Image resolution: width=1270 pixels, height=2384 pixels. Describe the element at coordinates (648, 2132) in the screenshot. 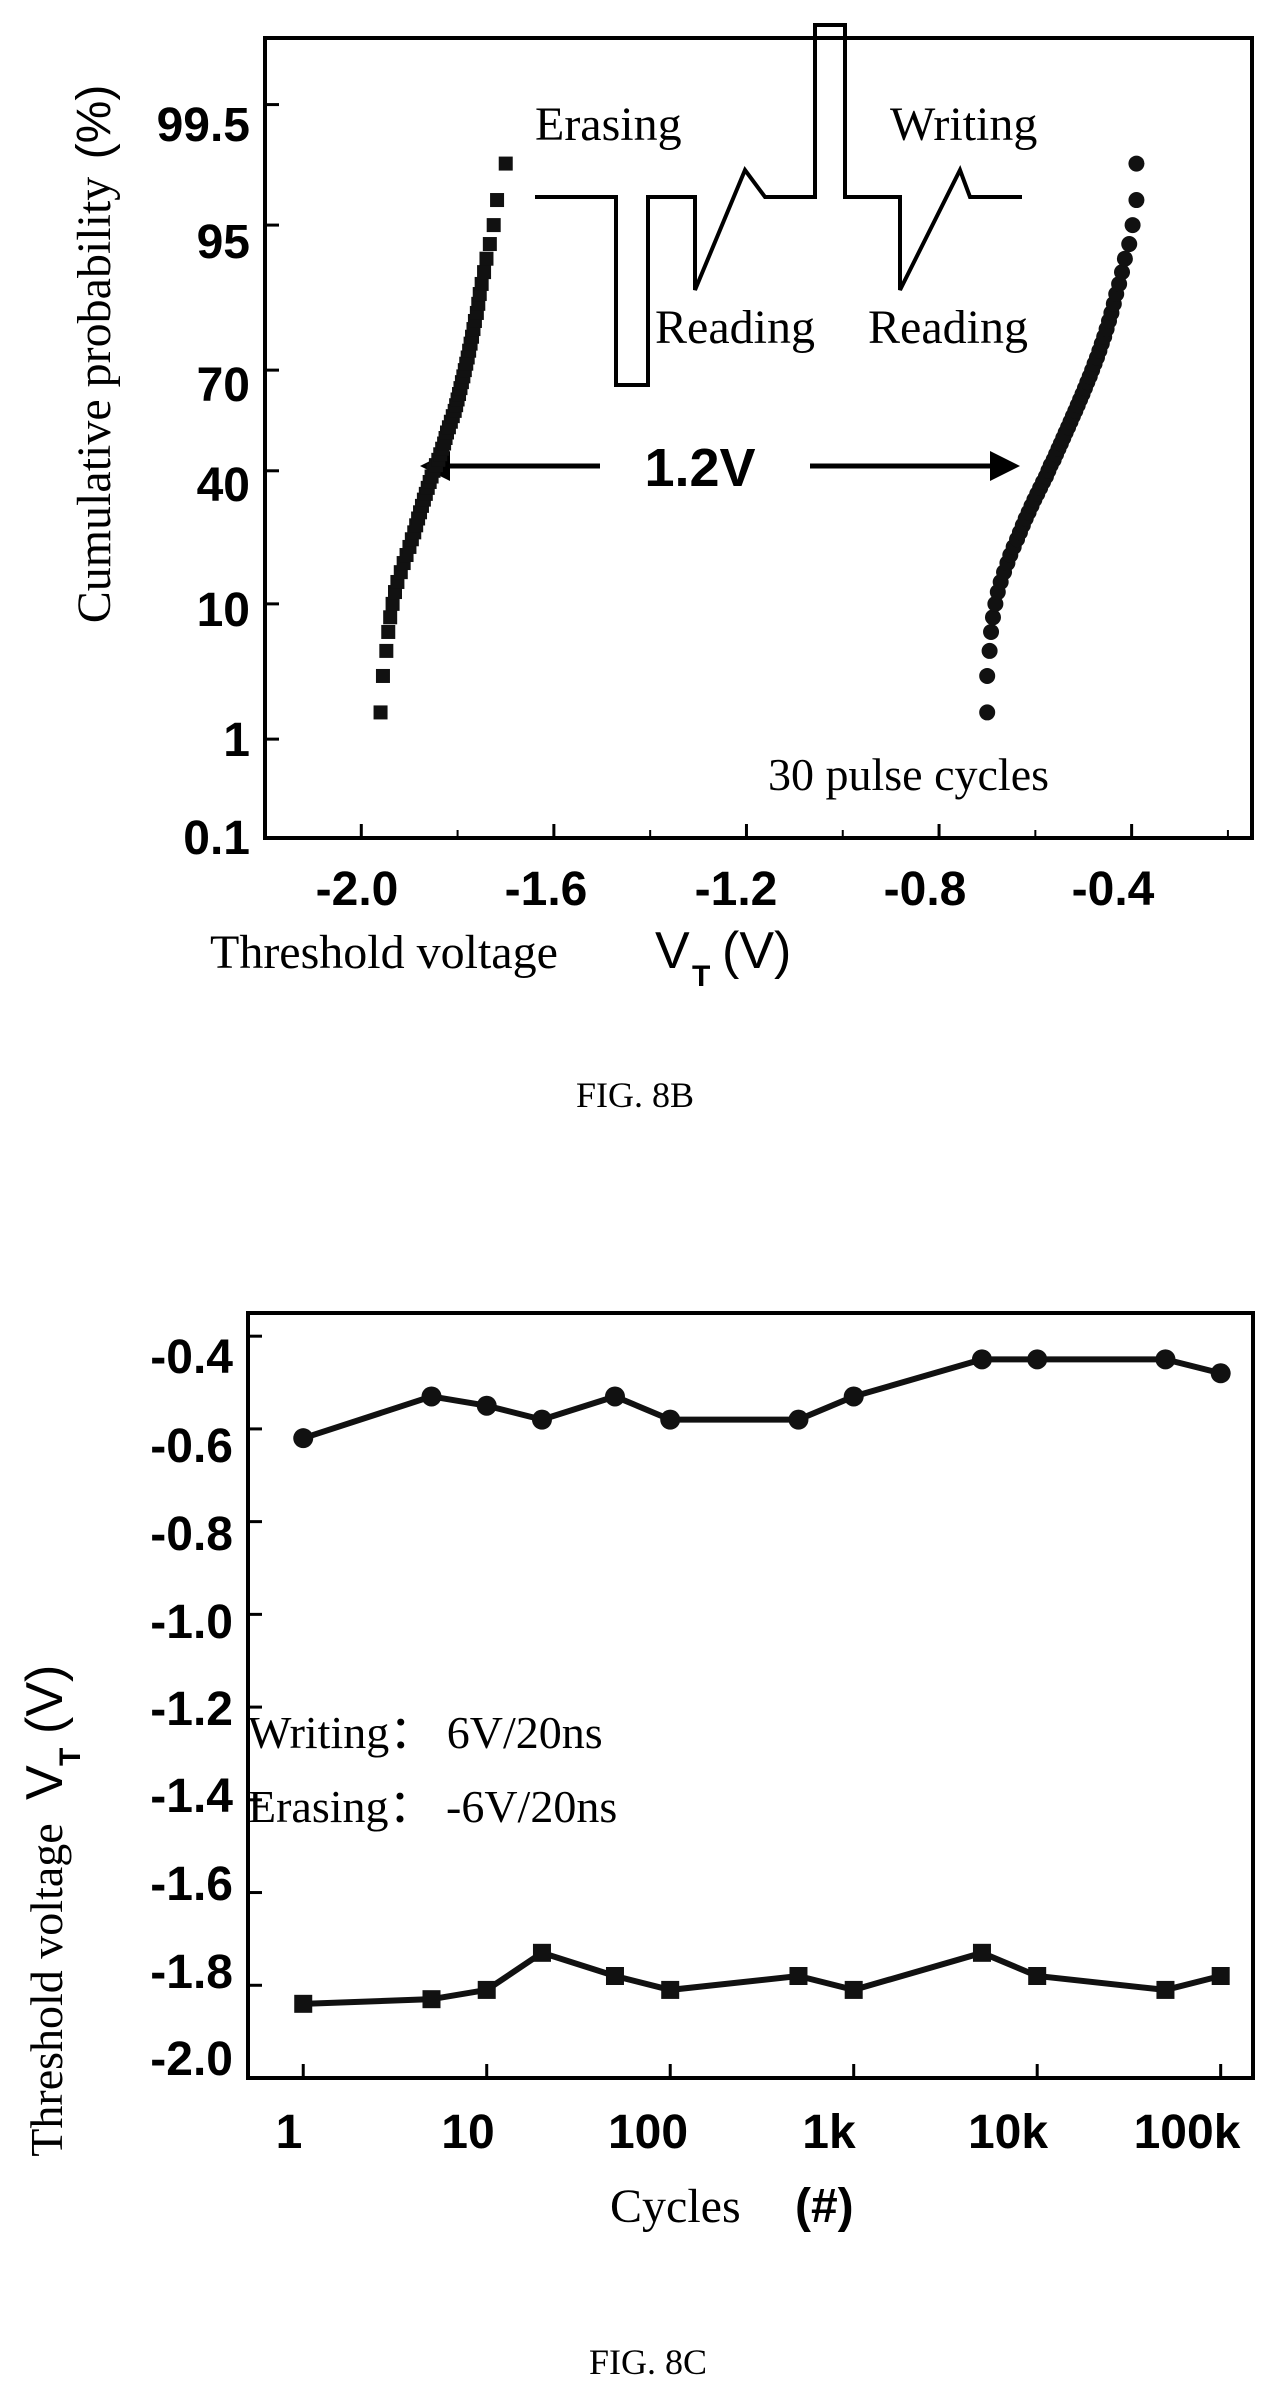

I see `x-tick-label: 100` at that location.